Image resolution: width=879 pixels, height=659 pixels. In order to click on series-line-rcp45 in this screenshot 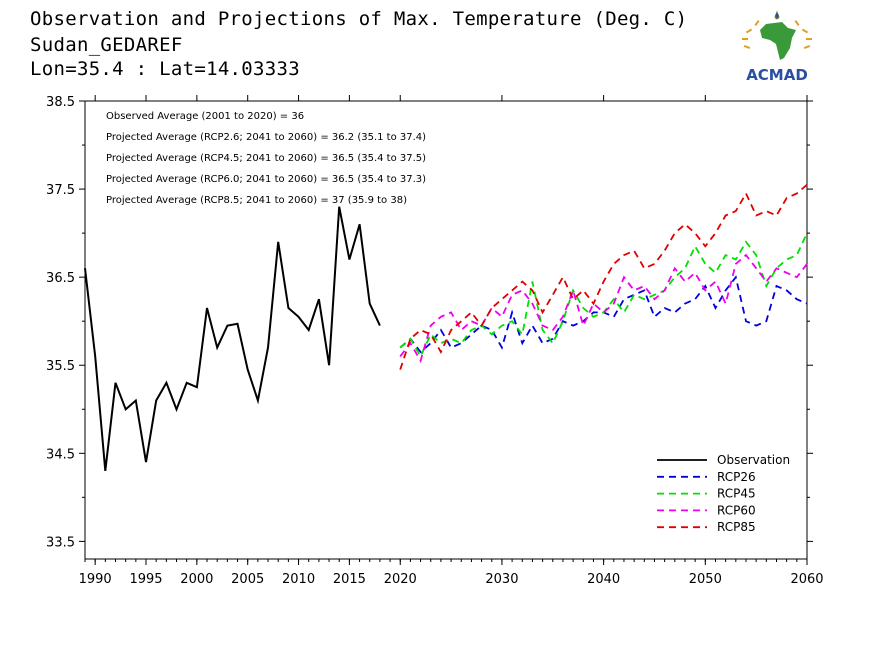, I will do `click(603, 295)`.